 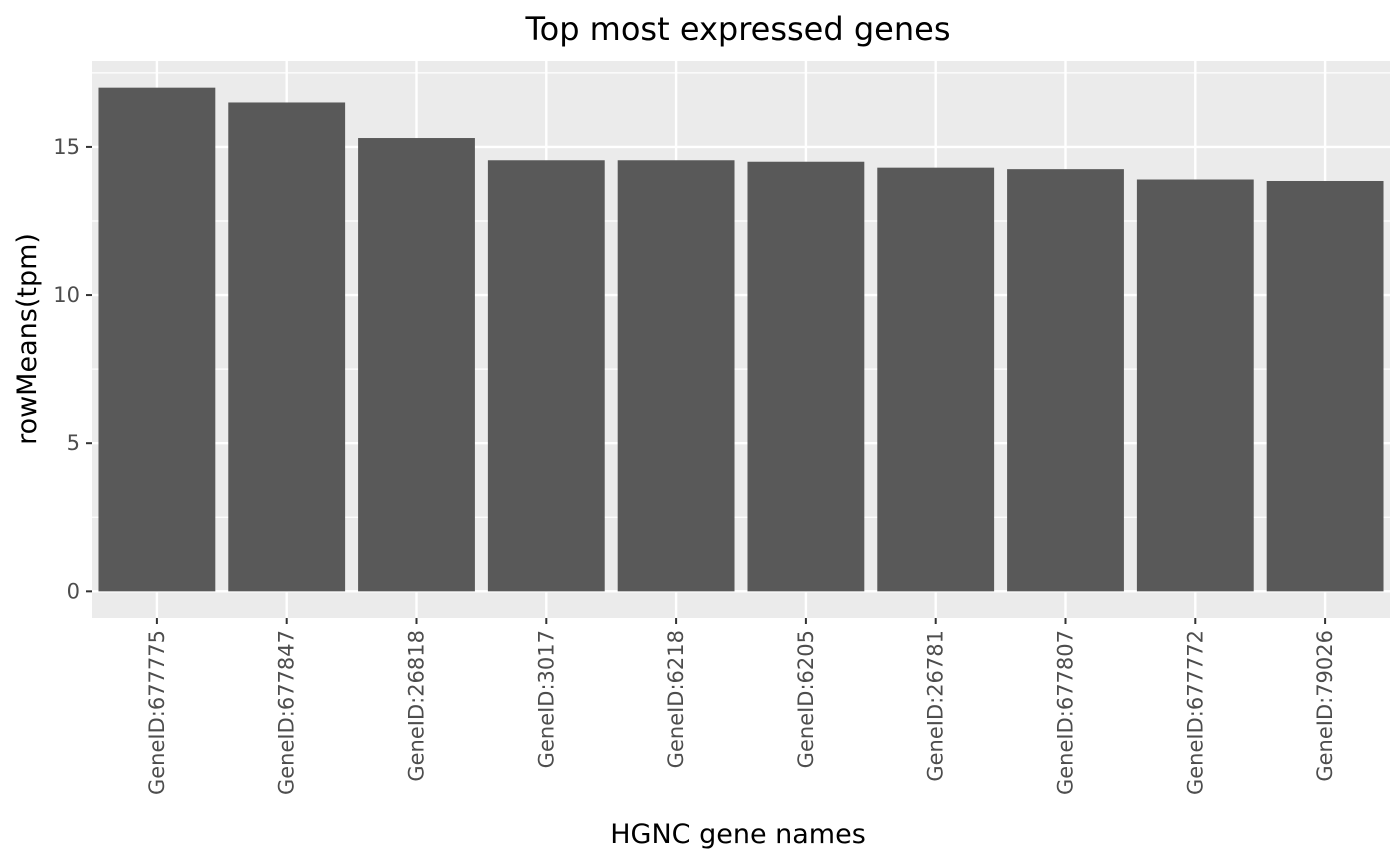 What do you see at coordinates (66, 295) in the screenshot?
I see `y-tick-label: 10` at bounding box center [66, 295].